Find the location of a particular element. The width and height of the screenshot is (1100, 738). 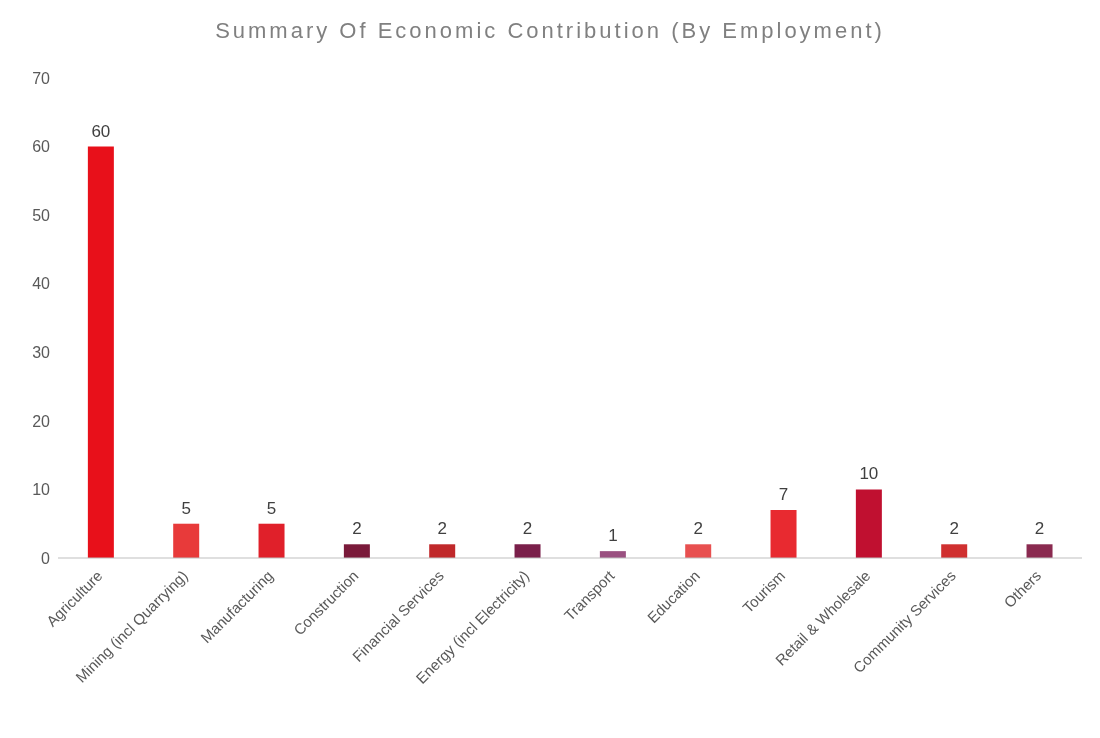

chart-title: Summary Of Economic Contribution (By Employment) is located at coordinates (550, 31).